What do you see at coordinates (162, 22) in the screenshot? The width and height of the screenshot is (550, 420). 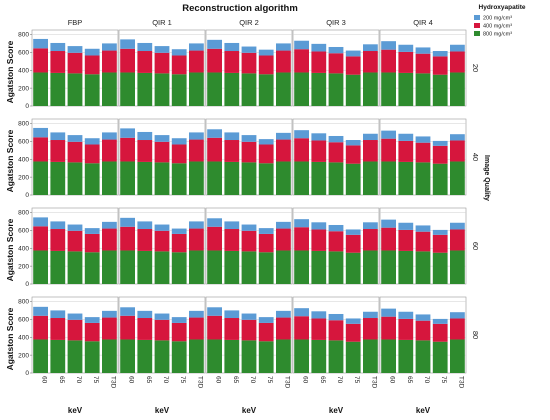 I see `column-facet-label: QIR 1` at bounding box center [162, 22].